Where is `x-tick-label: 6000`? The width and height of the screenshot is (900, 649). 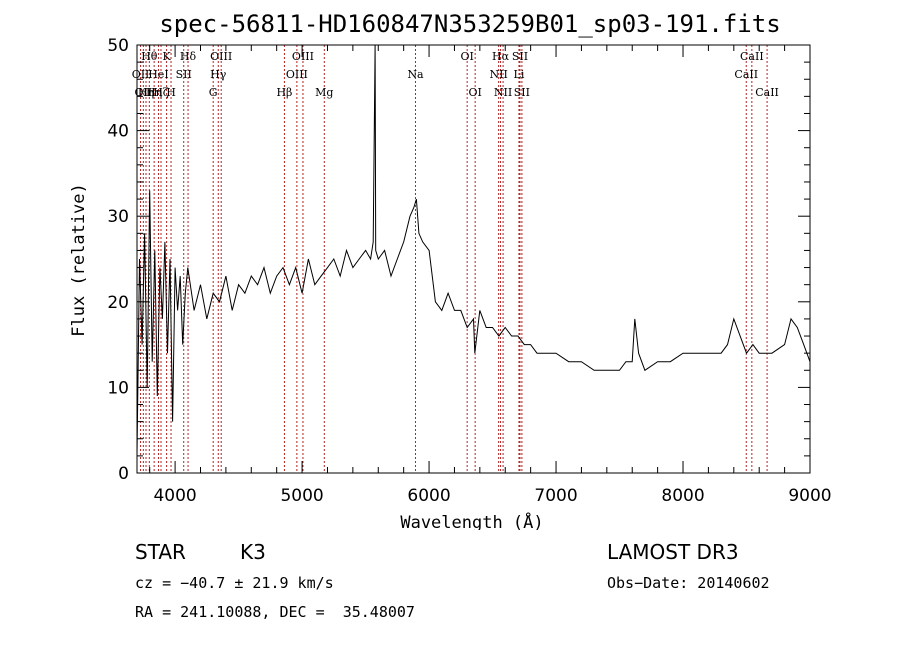
x-tick-label: 6000 is located at coordinates (428, 496).